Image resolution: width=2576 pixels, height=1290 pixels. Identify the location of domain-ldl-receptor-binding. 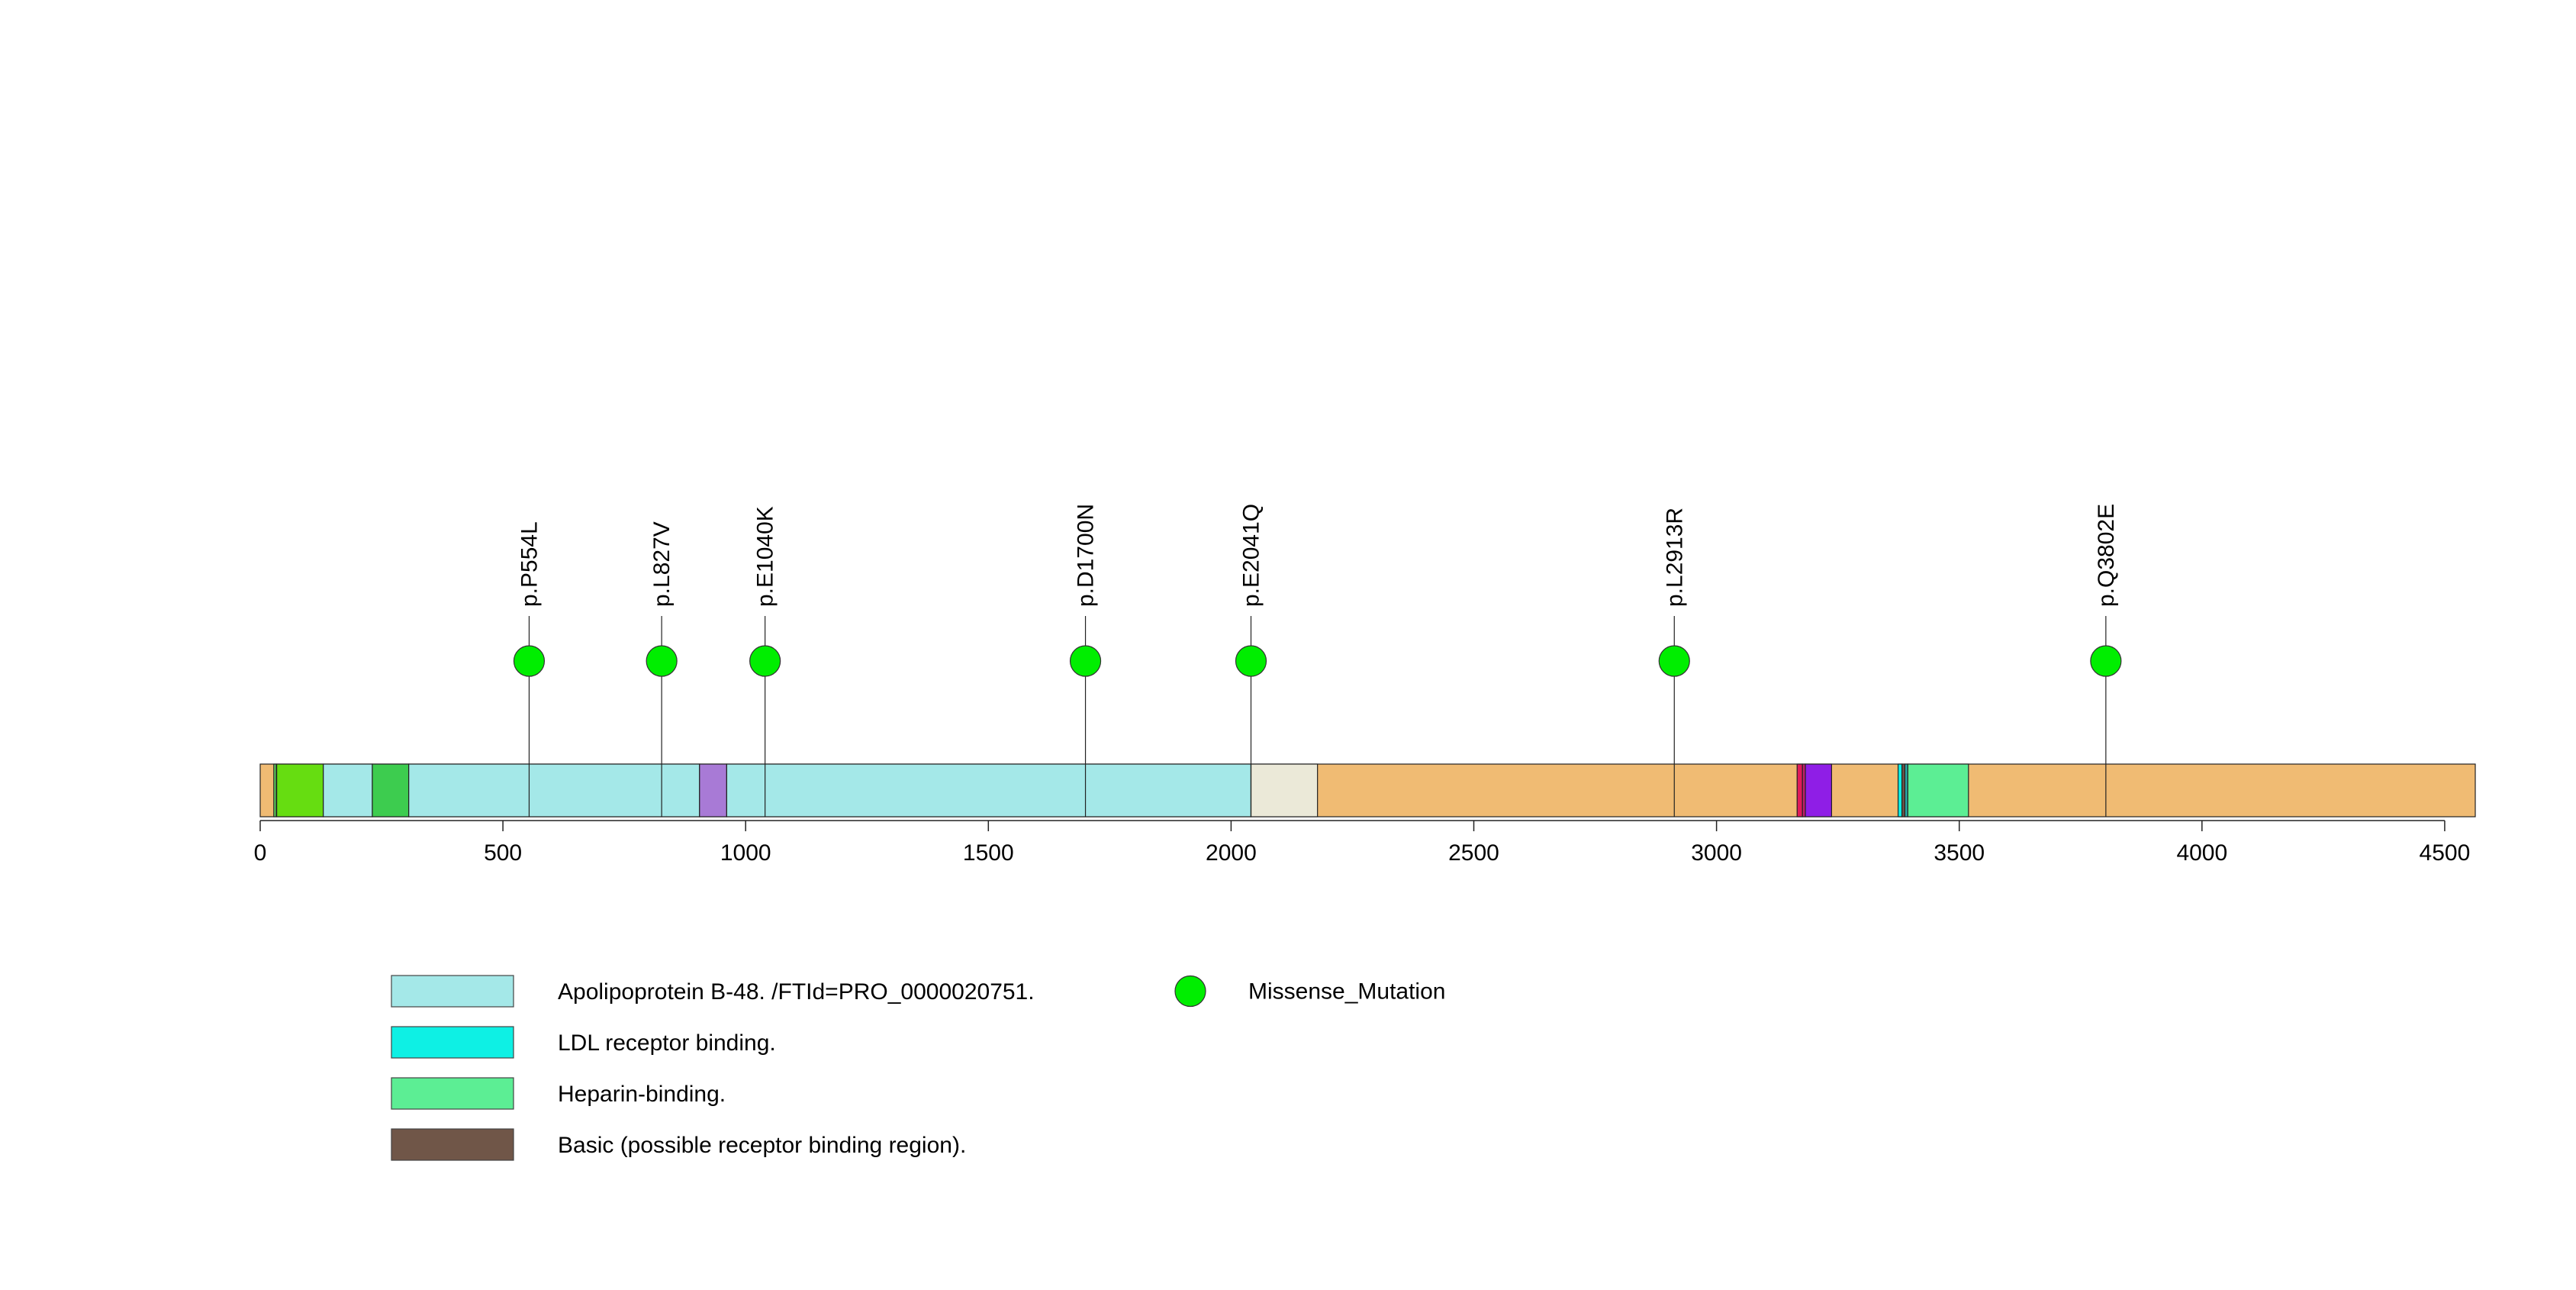
(1900, 790).